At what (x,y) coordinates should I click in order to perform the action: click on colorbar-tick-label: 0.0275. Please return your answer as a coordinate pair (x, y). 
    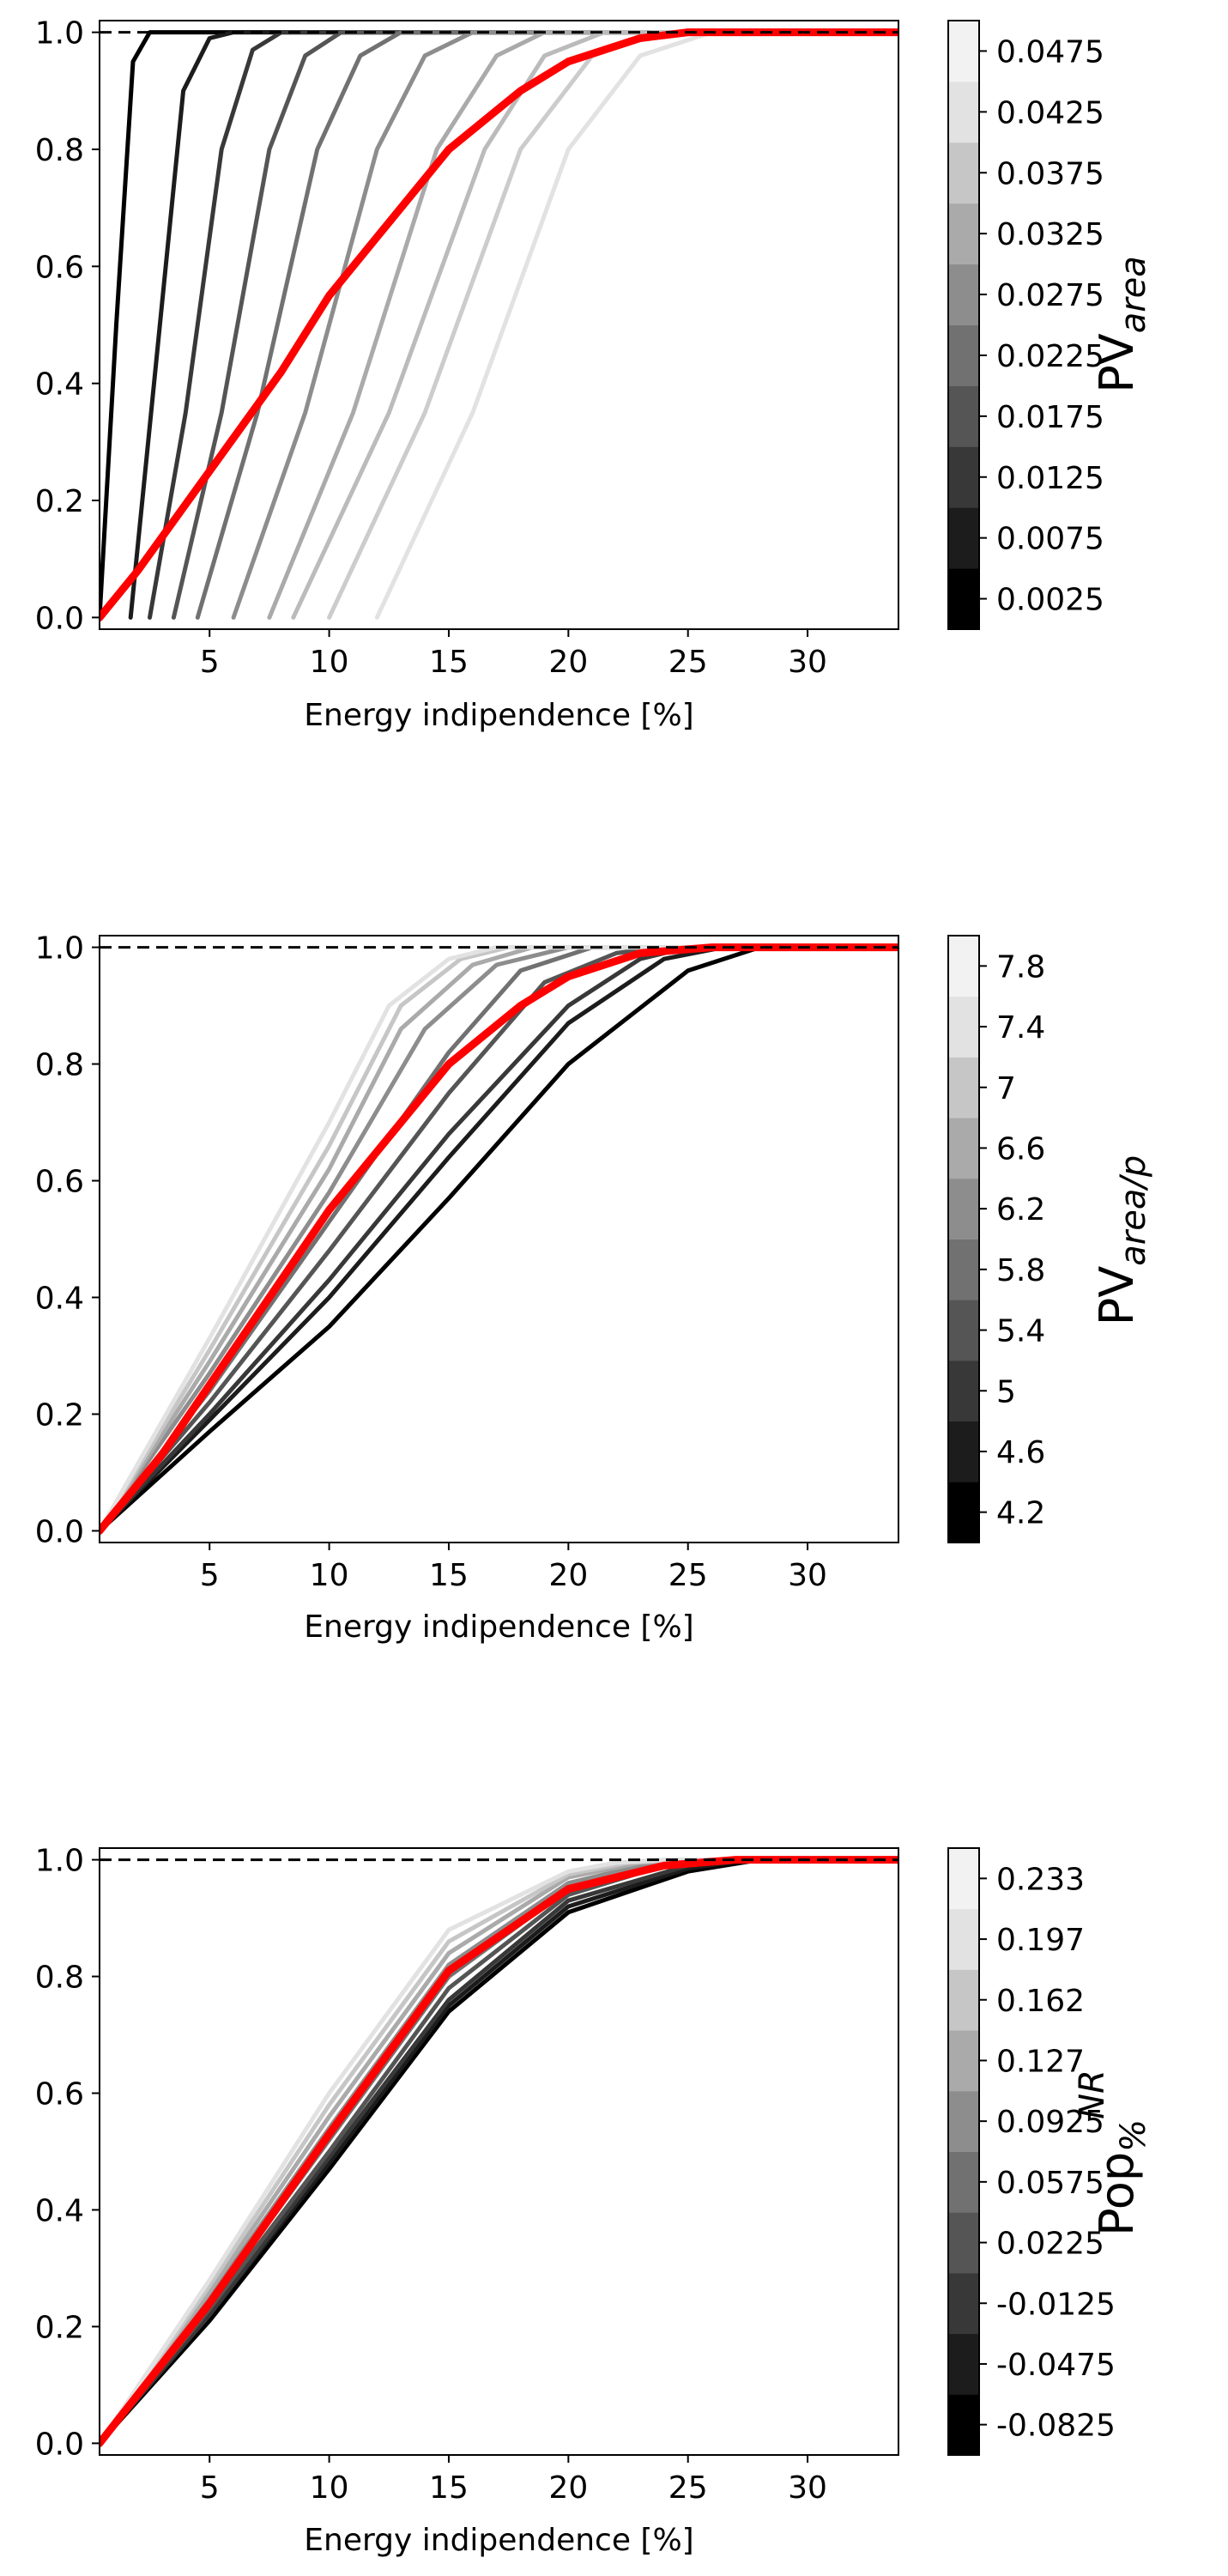
    Looking at the image, I should click on (1050, 295).